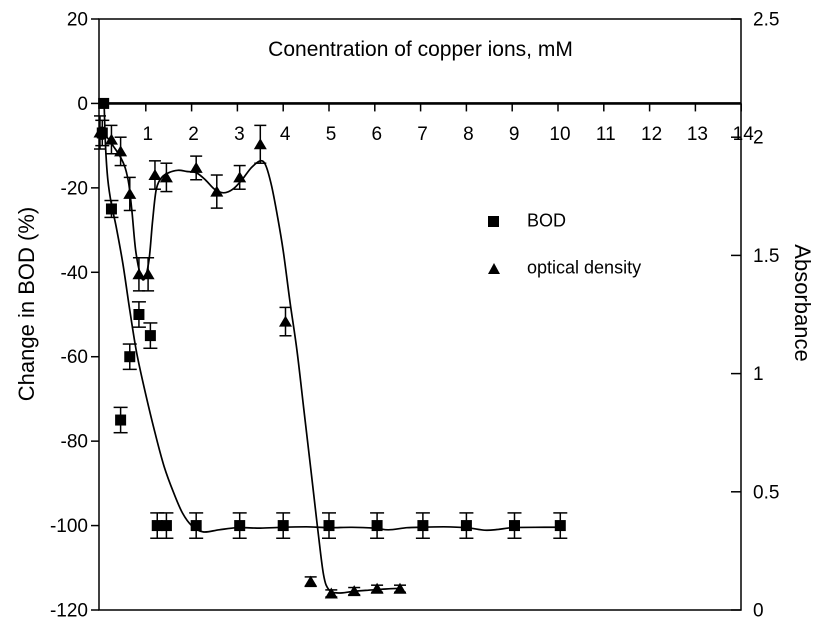  What do you see at coordinates (584, 267) in the screenshot?
I see `legend-label-od: optical density` at bounding box center [584, 267].